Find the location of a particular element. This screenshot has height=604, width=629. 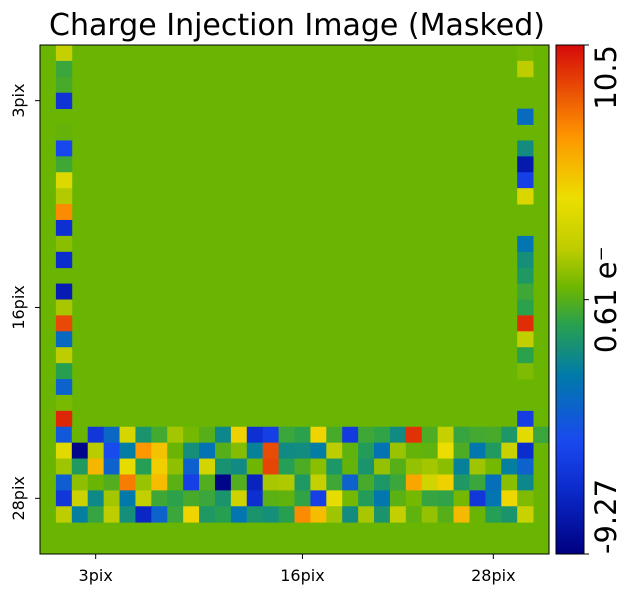

y-tick-label: 3pix is located at coordinates (18, 101).